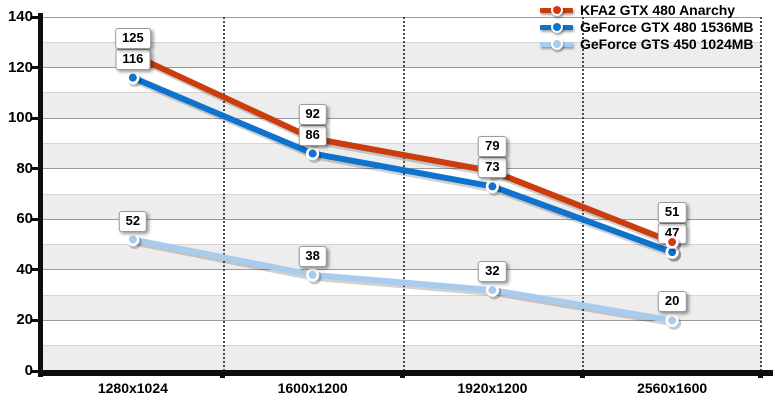 The image size is (775, 403). Describe the element at coordinates (492, 147) in the screenshot. I see `value-label: 79` at that location.